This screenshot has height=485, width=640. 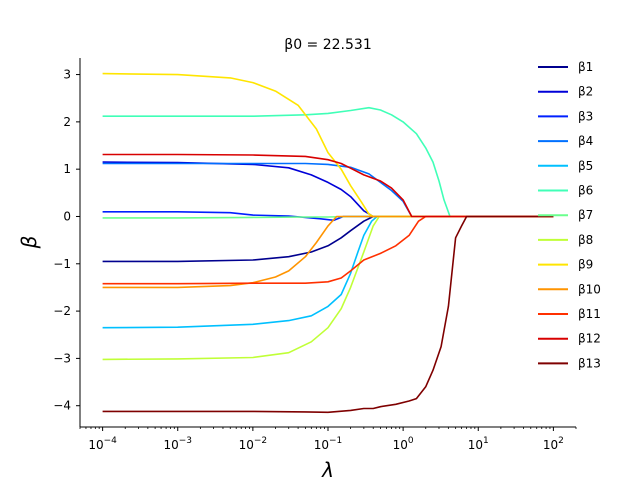 What do you see at coordinates (66, 240) in the screenshot?
I see `y-ticks: 3 2 1 0 −1 −2 −3 −4` at bounding box center [66, 240].